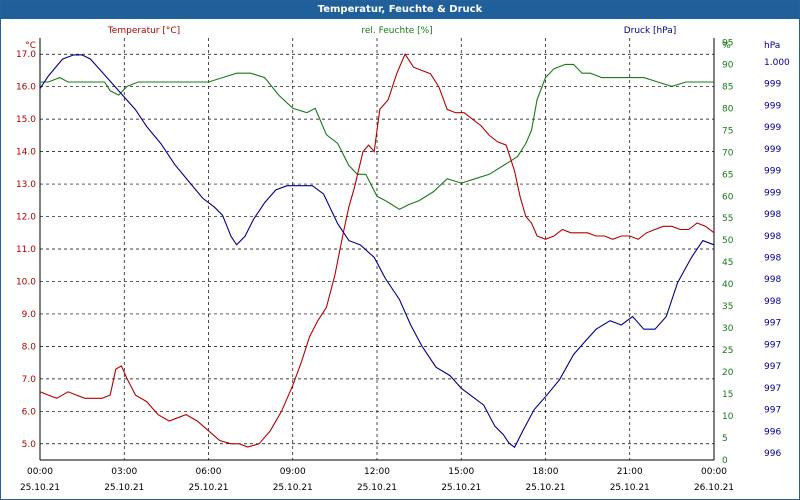 This screenshot has width=800, height=500. Describe the element at coordinates (209, 472) in the screenshot. I see `x-tick-time: 06:00` at that location.